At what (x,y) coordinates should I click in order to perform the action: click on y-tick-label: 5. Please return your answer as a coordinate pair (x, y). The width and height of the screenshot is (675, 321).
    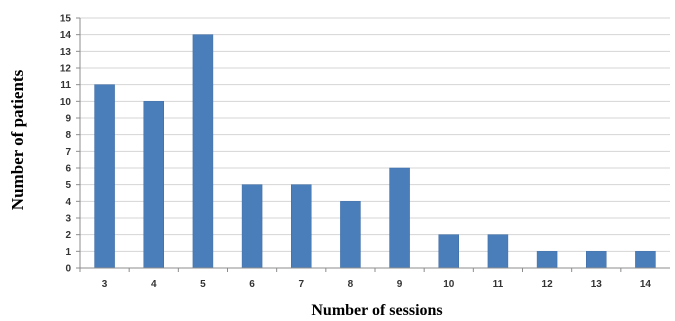
    Looking at the image, I should click on (68, 185).